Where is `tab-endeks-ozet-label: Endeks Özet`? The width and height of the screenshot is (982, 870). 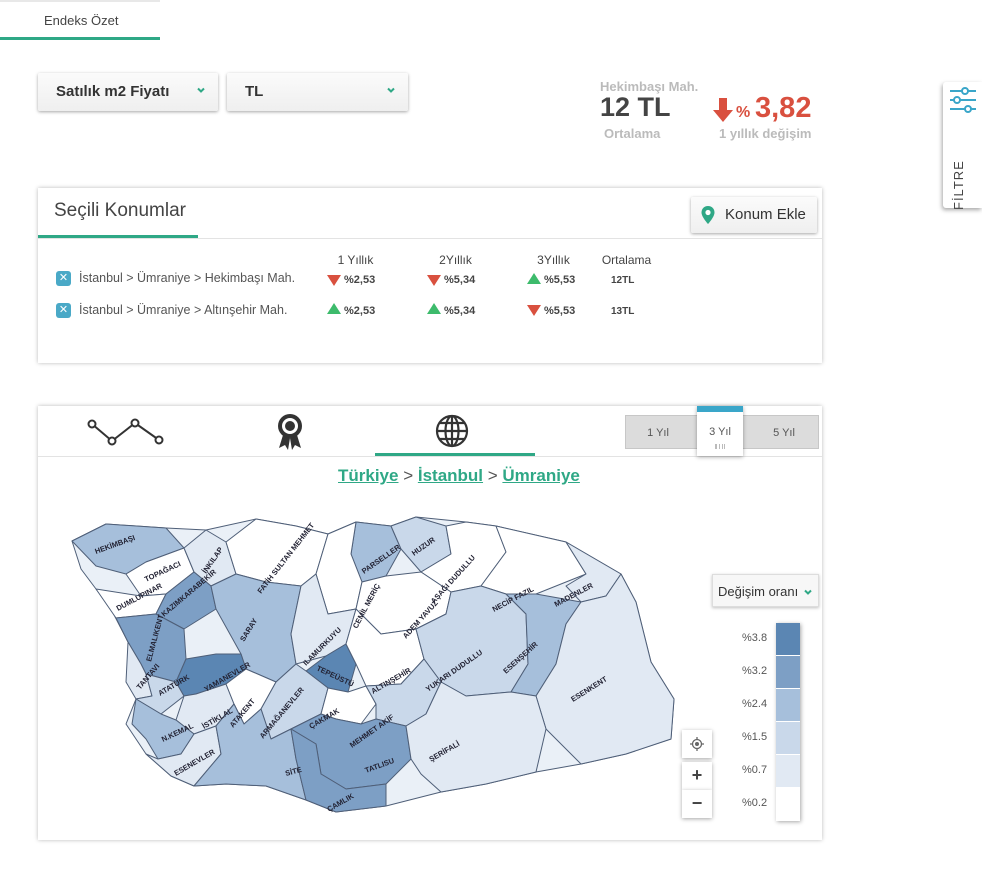 tab-endeks-ozet-label: Endeks Özet is located at coordinates (81, 20).